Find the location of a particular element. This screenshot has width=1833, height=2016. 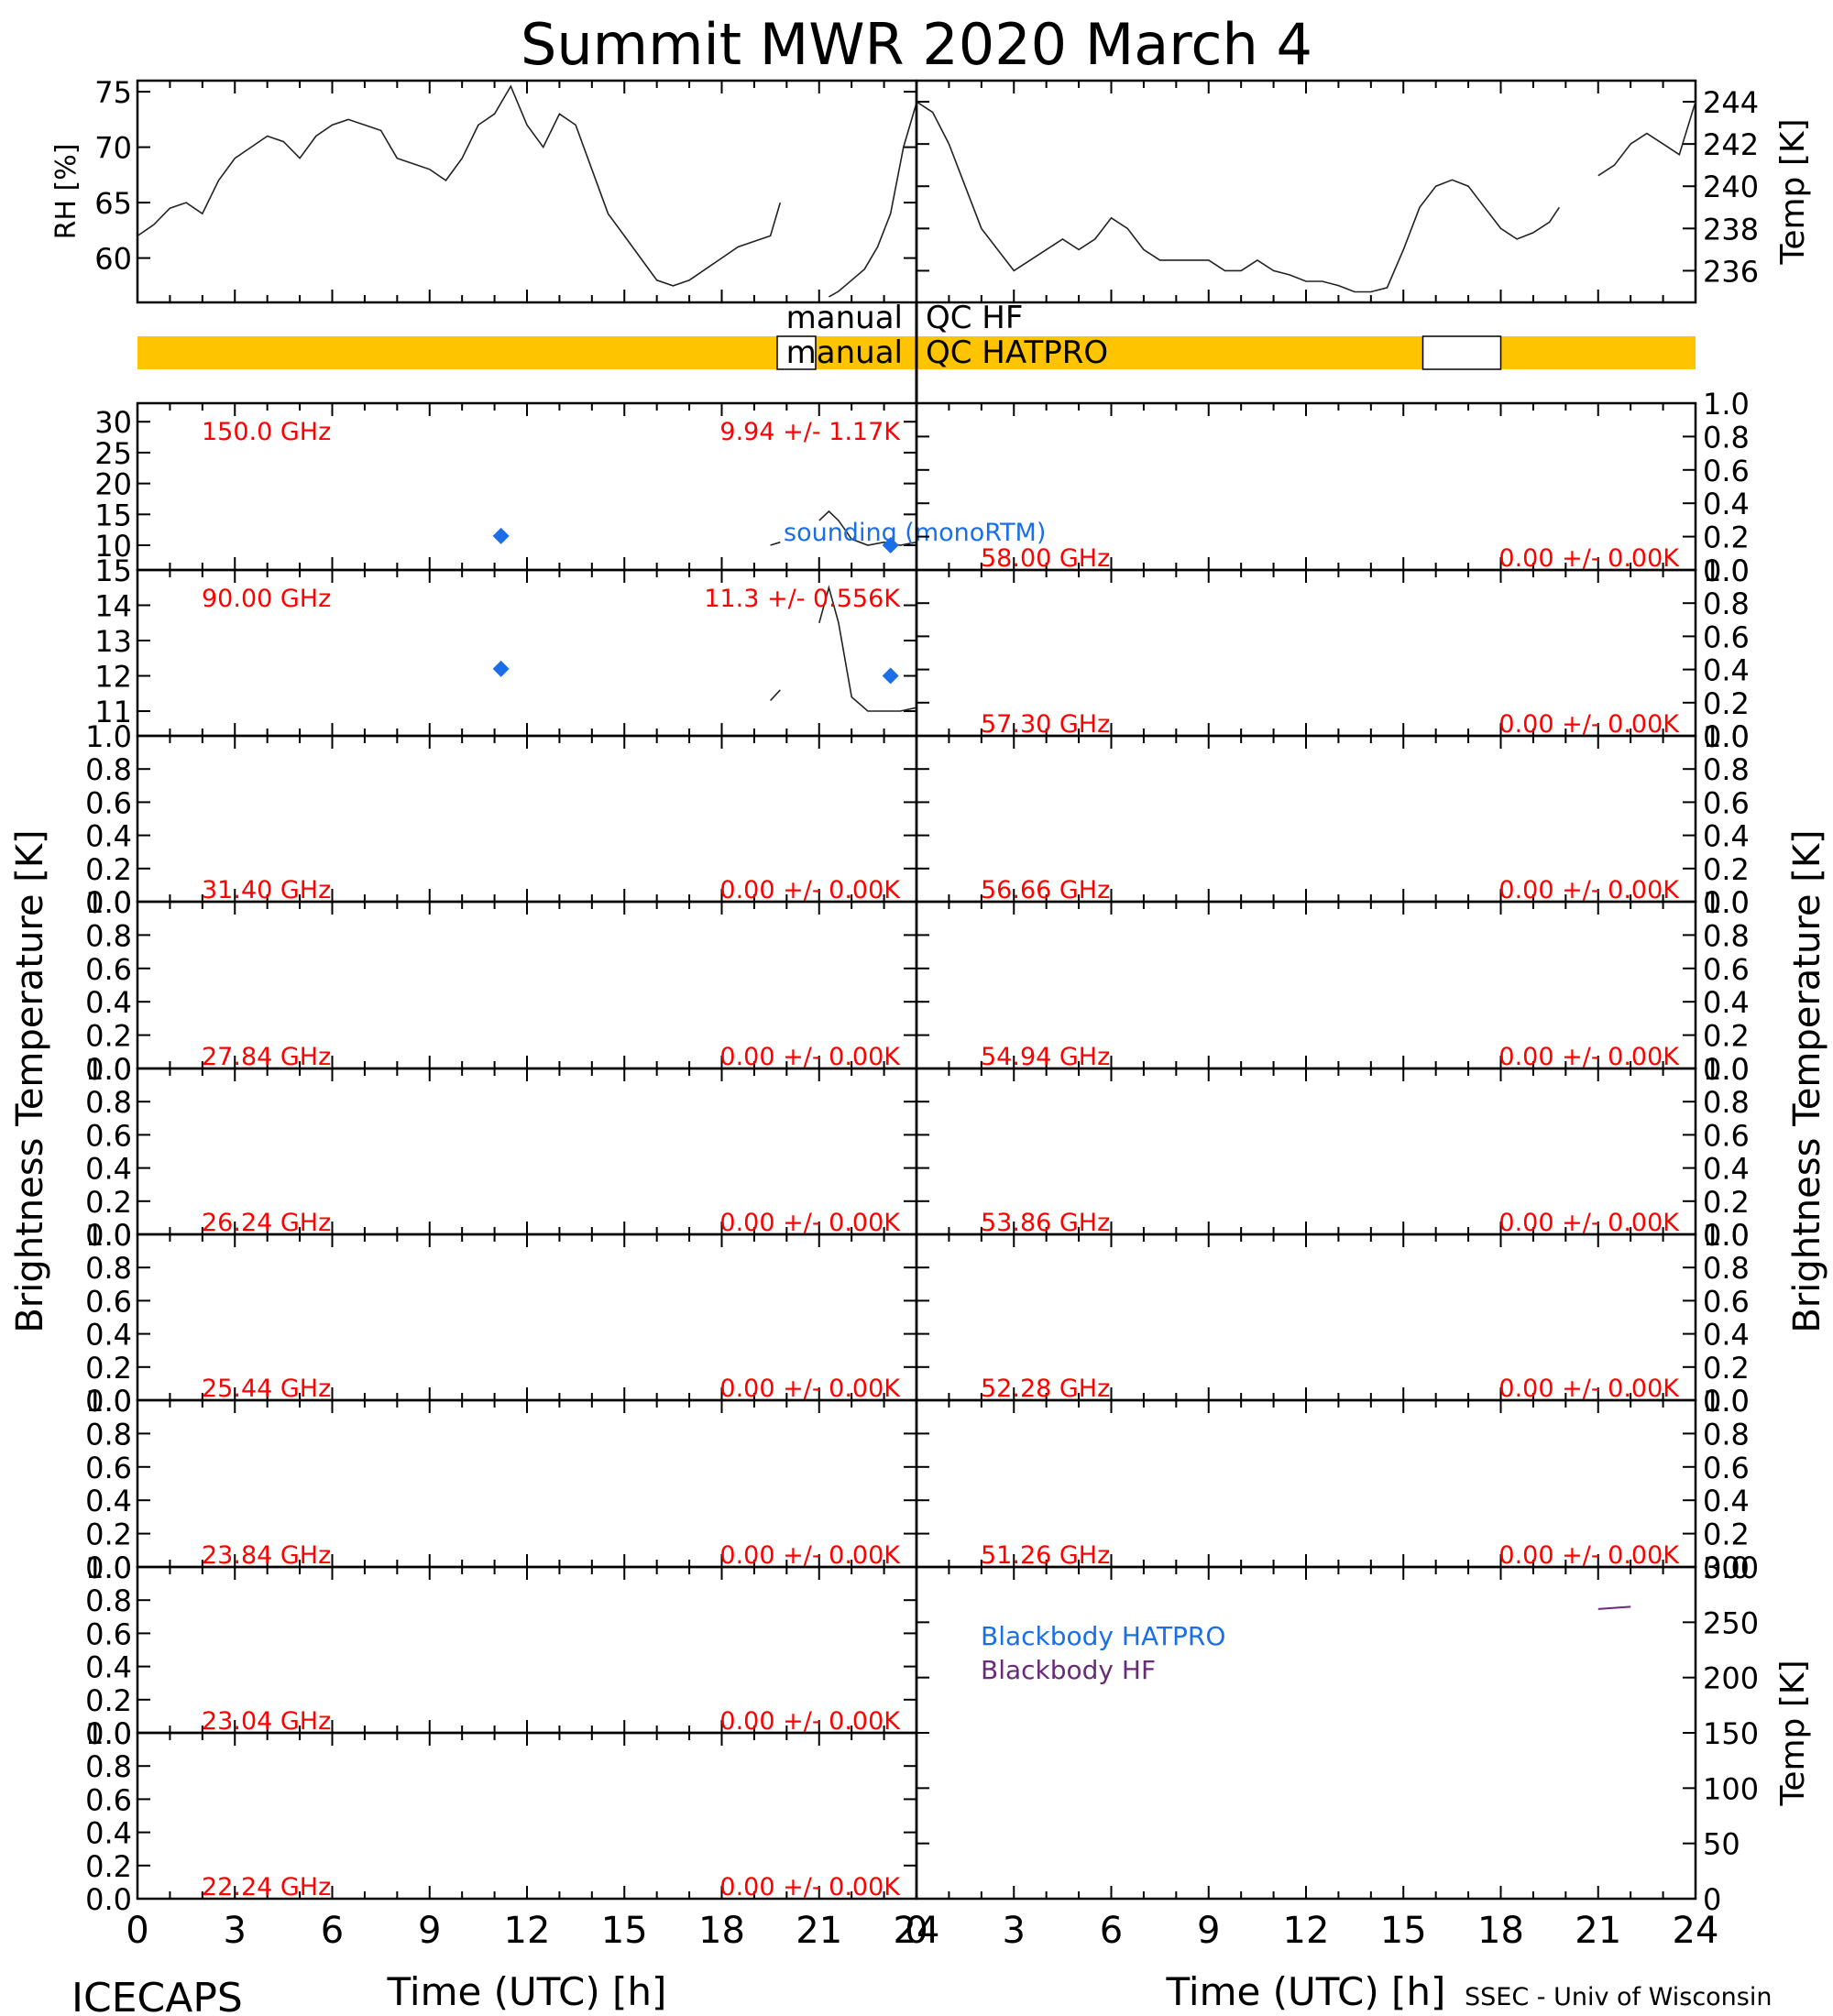

sounding-marker is located at coordinates (501, 668).